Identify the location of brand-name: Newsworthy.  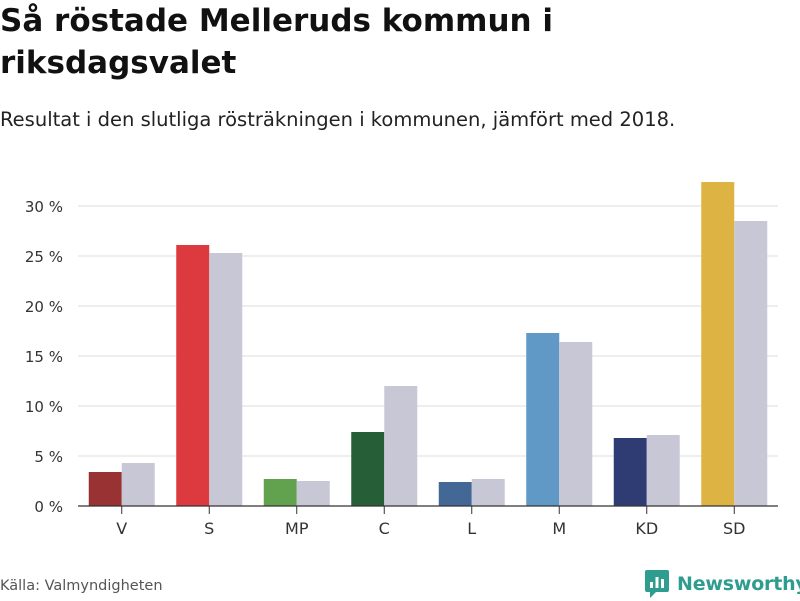
(738, 584).